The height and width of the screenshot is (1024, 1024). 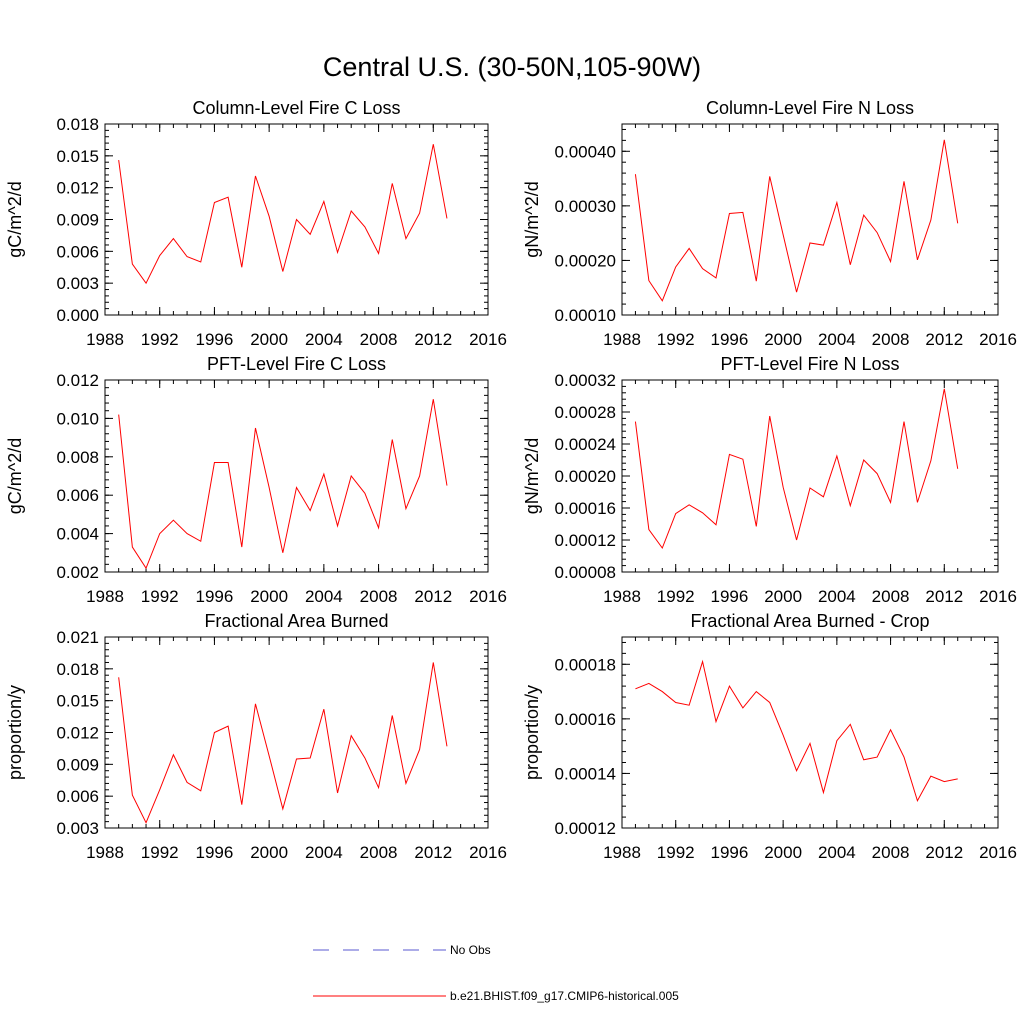 What do you see at coordinates (564, 996) in the screenshot?
I see `legend-model-label: b.e21.BHIST.f09_g17.CMIP6-historical.005` at bounding box center [564, 996].